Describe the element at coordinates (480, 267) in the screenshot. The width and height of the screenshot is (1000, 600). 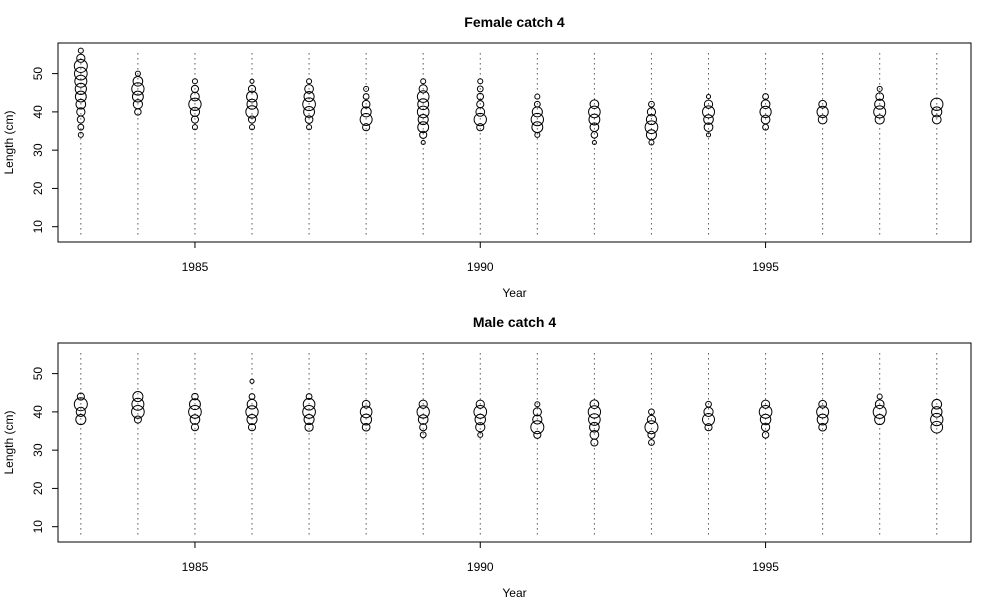
I see `x-tick-label-0-1990: 1990` at that location.